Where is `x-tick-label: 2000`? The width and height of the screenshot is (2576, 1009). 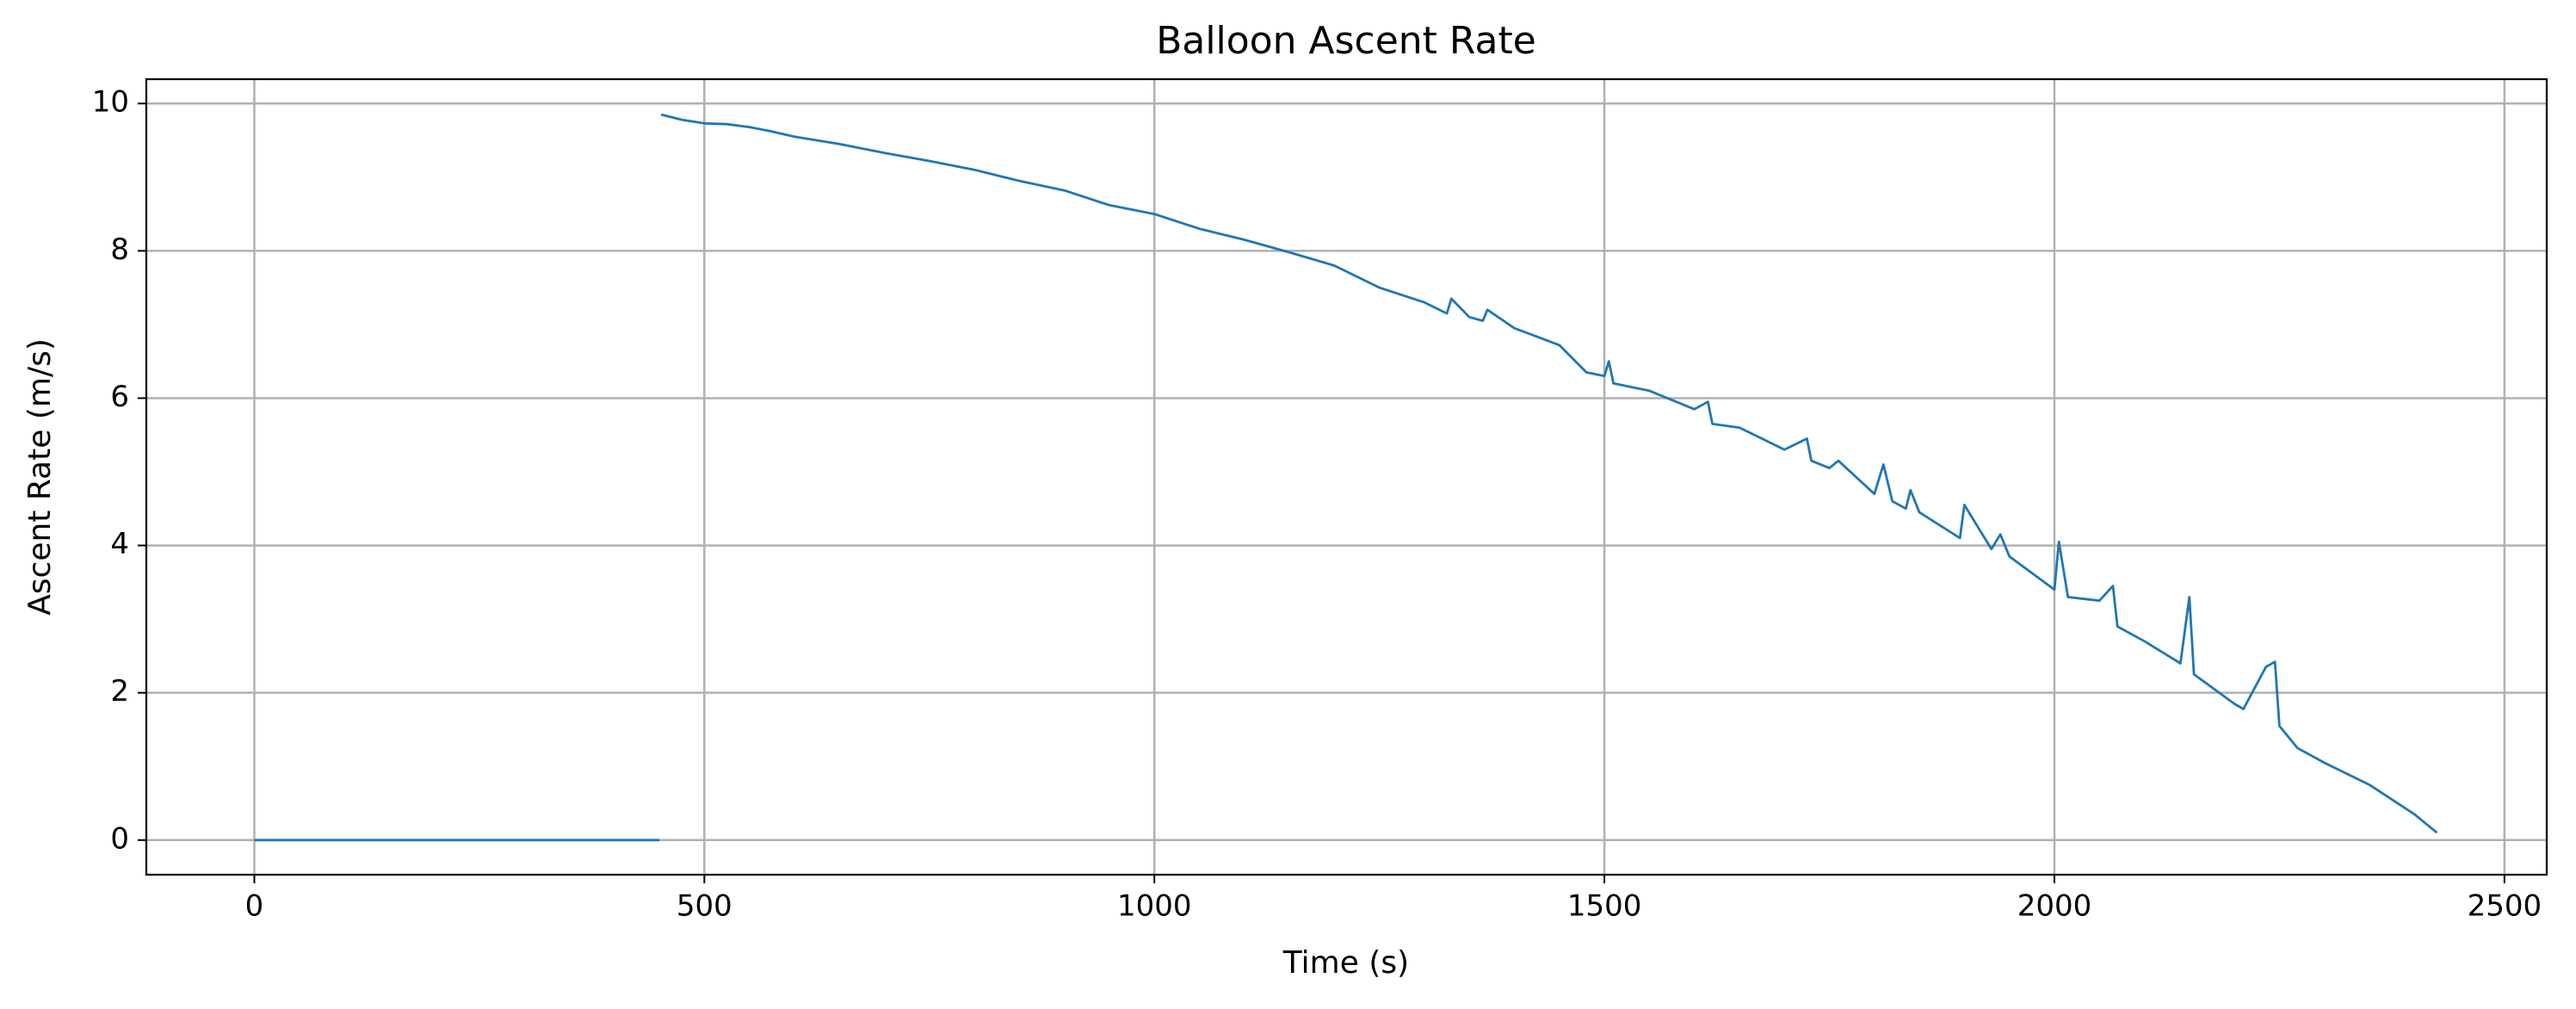
x-tick-label: 2000 is located at coordinates (2054, 906).